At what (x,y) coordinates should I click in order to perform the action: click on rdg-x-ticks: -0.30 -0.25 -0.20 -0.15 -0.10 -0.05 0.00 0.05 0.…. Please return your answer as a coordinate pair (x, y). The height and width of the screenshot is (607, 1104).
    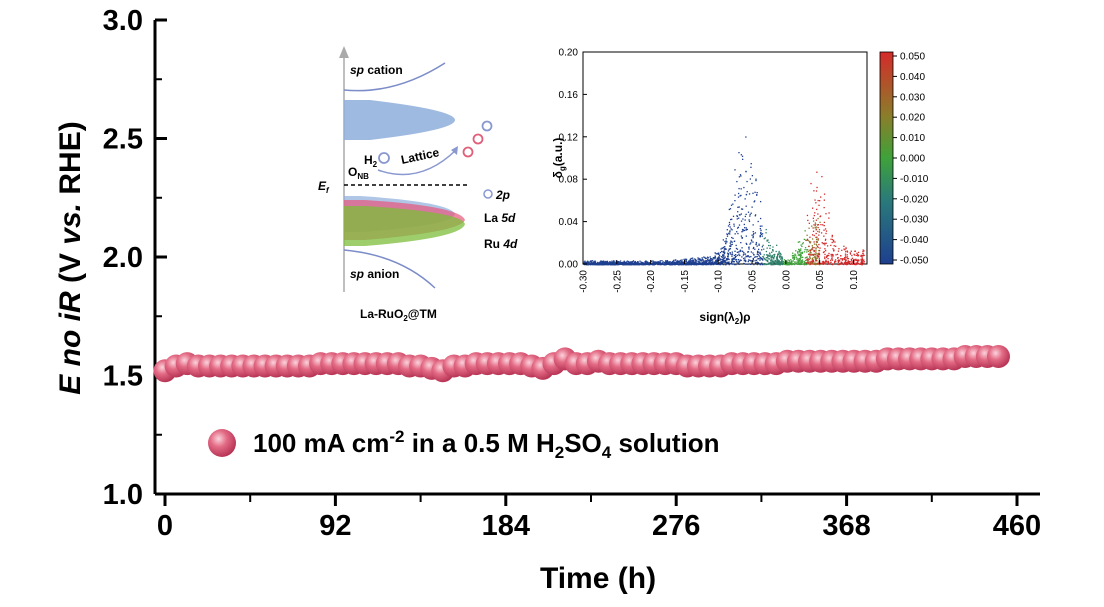
    Looking at the image, I should click on (719, 276).